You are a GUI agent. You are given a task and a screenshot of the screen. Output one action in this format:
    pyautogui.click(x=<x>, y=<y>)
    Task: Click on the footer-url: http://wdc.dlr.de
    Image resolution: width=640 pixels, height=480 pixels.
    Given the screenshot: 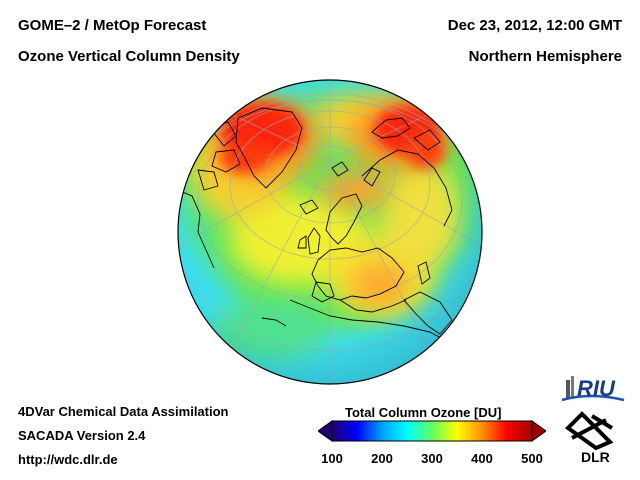 What is the action you would take?
    pyautogui.click(x=68, y=459)
    